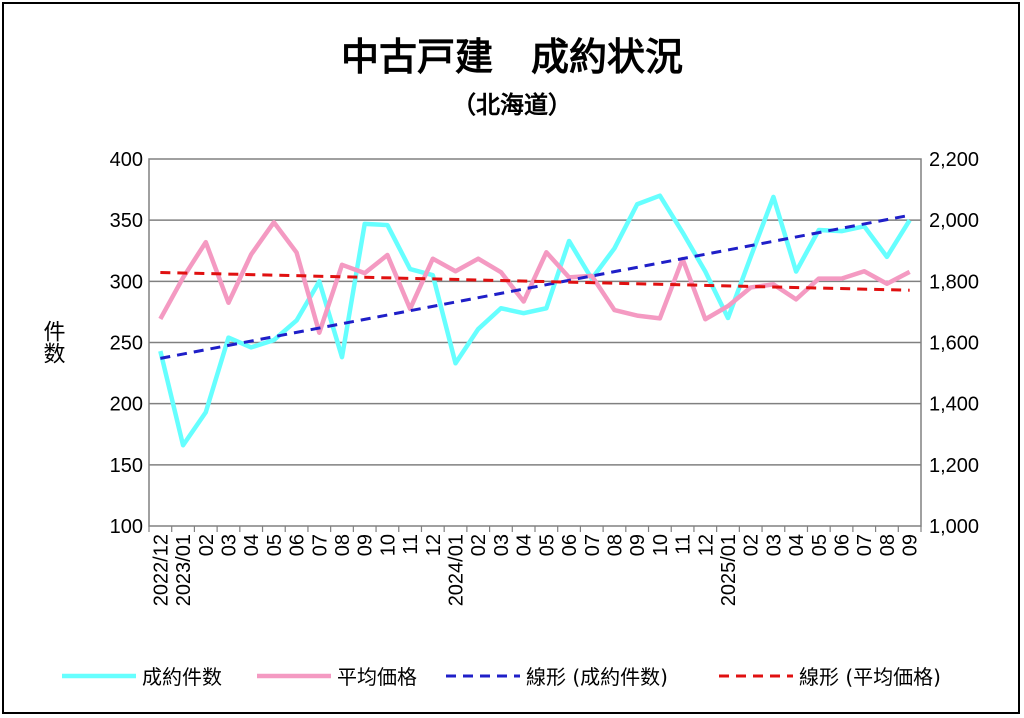 This screenshot has height=718, width=1024. Describe the element at coordinates (954, 282) in the screenshot. I see `y-right-tick-label: 1,800` at that location.